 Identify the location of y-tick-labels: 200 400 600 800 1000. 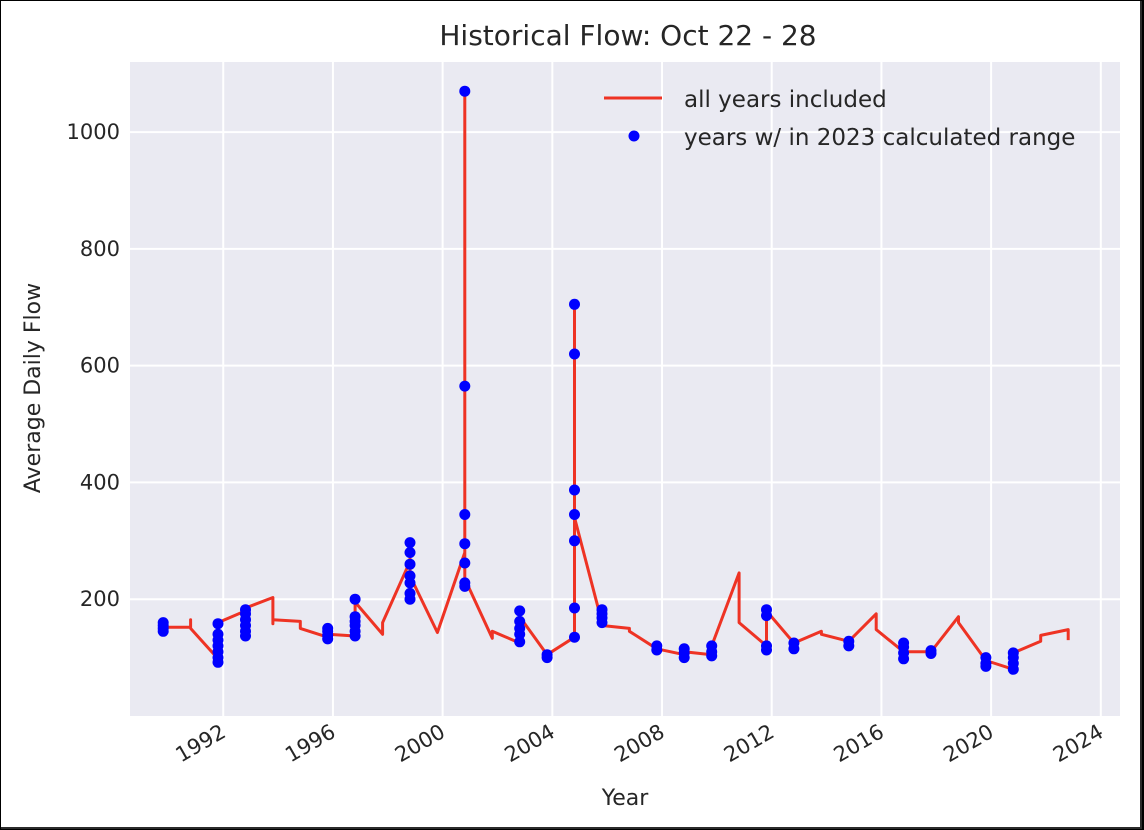
(93, 365).